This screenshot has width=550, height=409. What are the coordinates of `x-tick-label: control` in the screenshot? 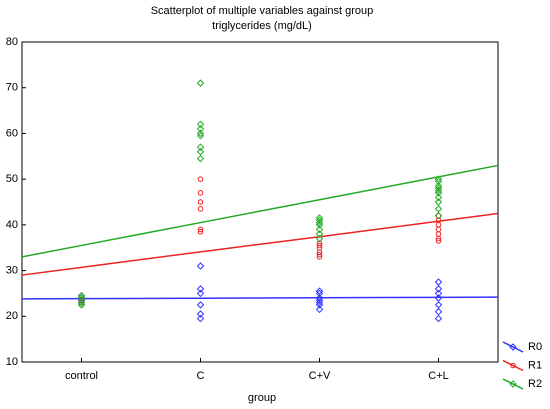 It's located at (81, 376).